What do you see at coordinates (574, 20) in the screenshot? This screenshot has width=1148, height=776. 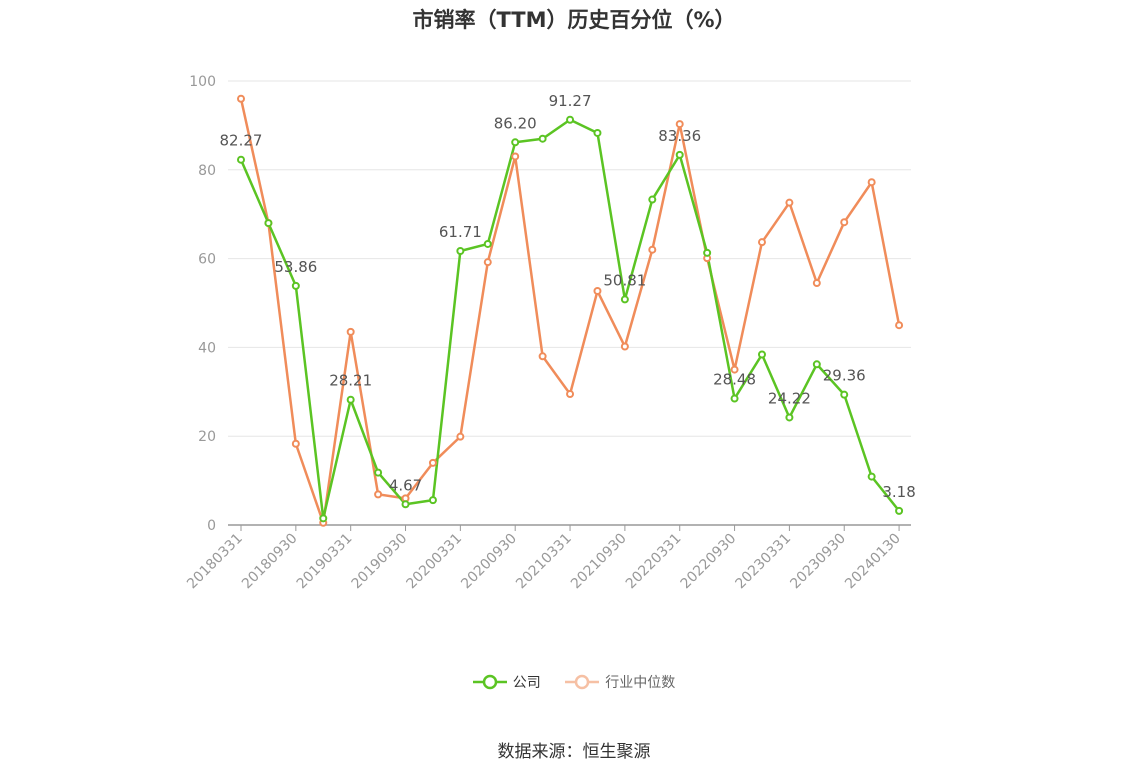 I see `chart-title: 市销率（TTM）历史百分位（%）` at bounding box center [574, 20].